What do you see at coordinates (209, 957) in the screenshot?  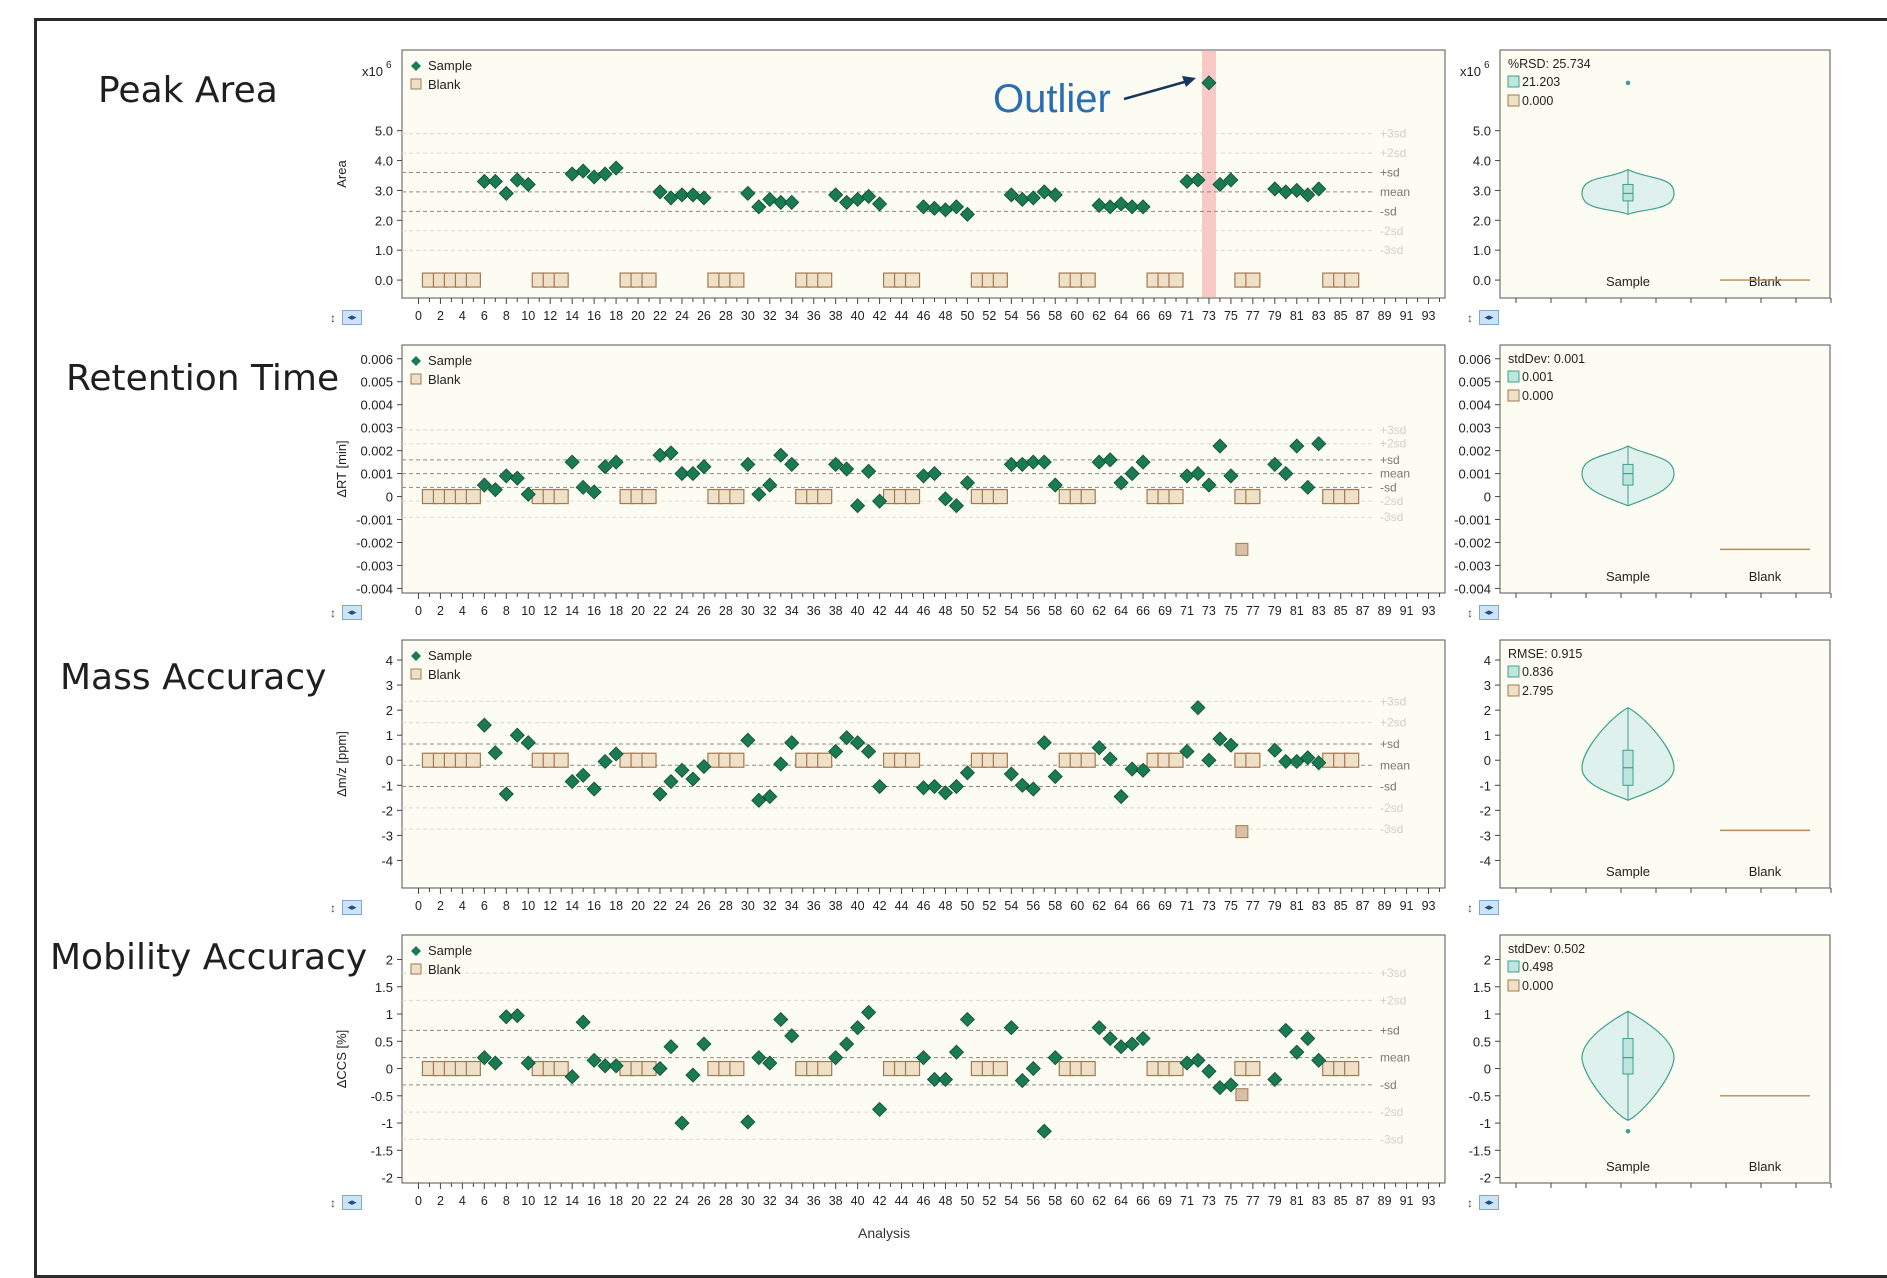 I see `row-title-3: Mobility Accuracy` at bounding box center [209, 957].